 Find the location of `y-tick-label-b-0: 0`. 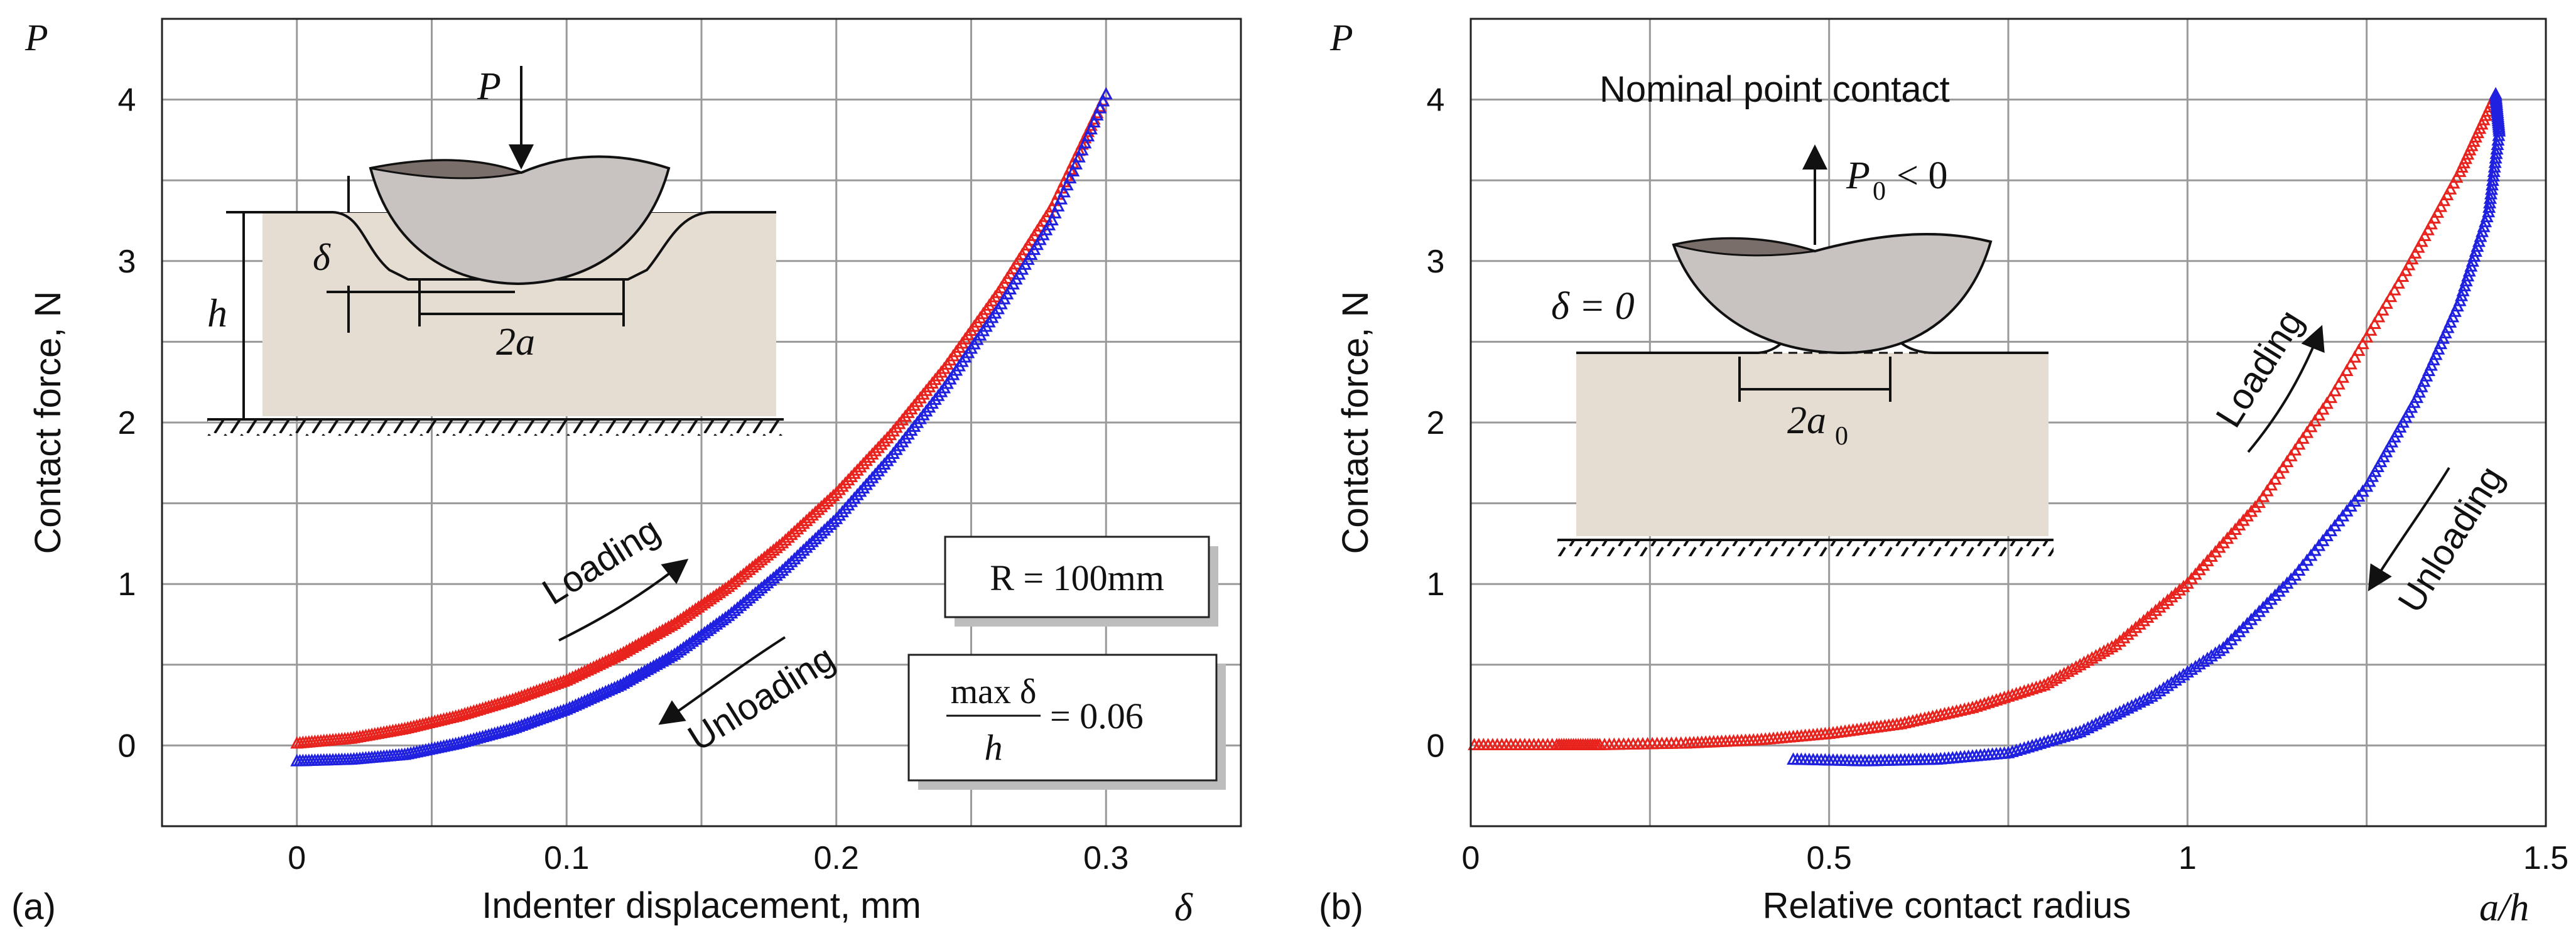

y-tick-label-b-0: 0 is located at coordinates (1436, 746).